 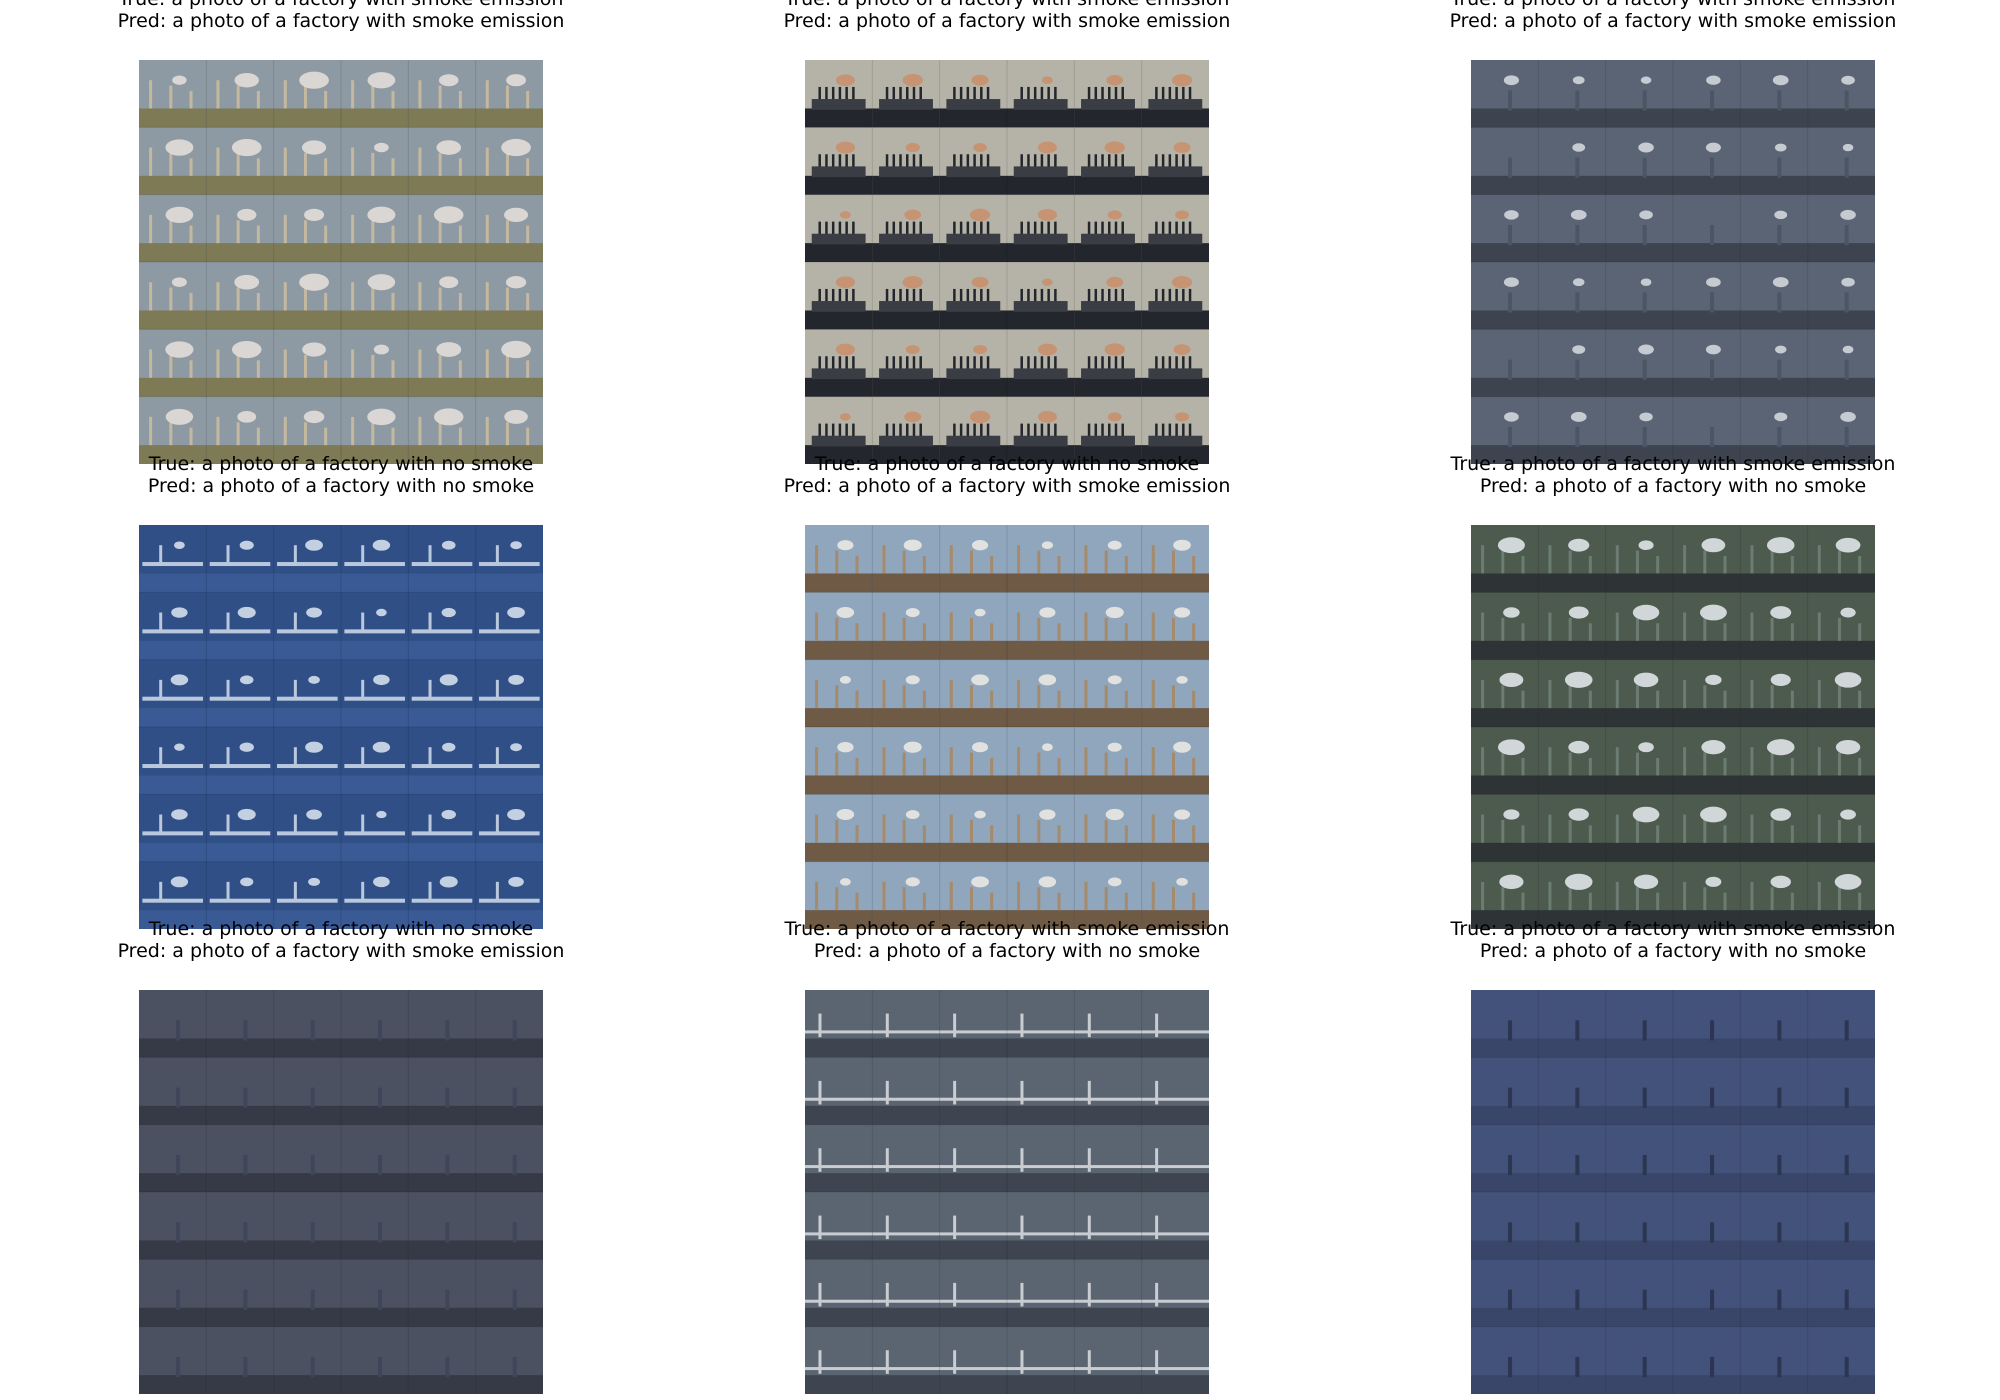 What do you see at coordinates (341, 464) in the screenshot?
I see `true-label: True: a photo of a factory with no smoke` at bounding box center [341, 464].